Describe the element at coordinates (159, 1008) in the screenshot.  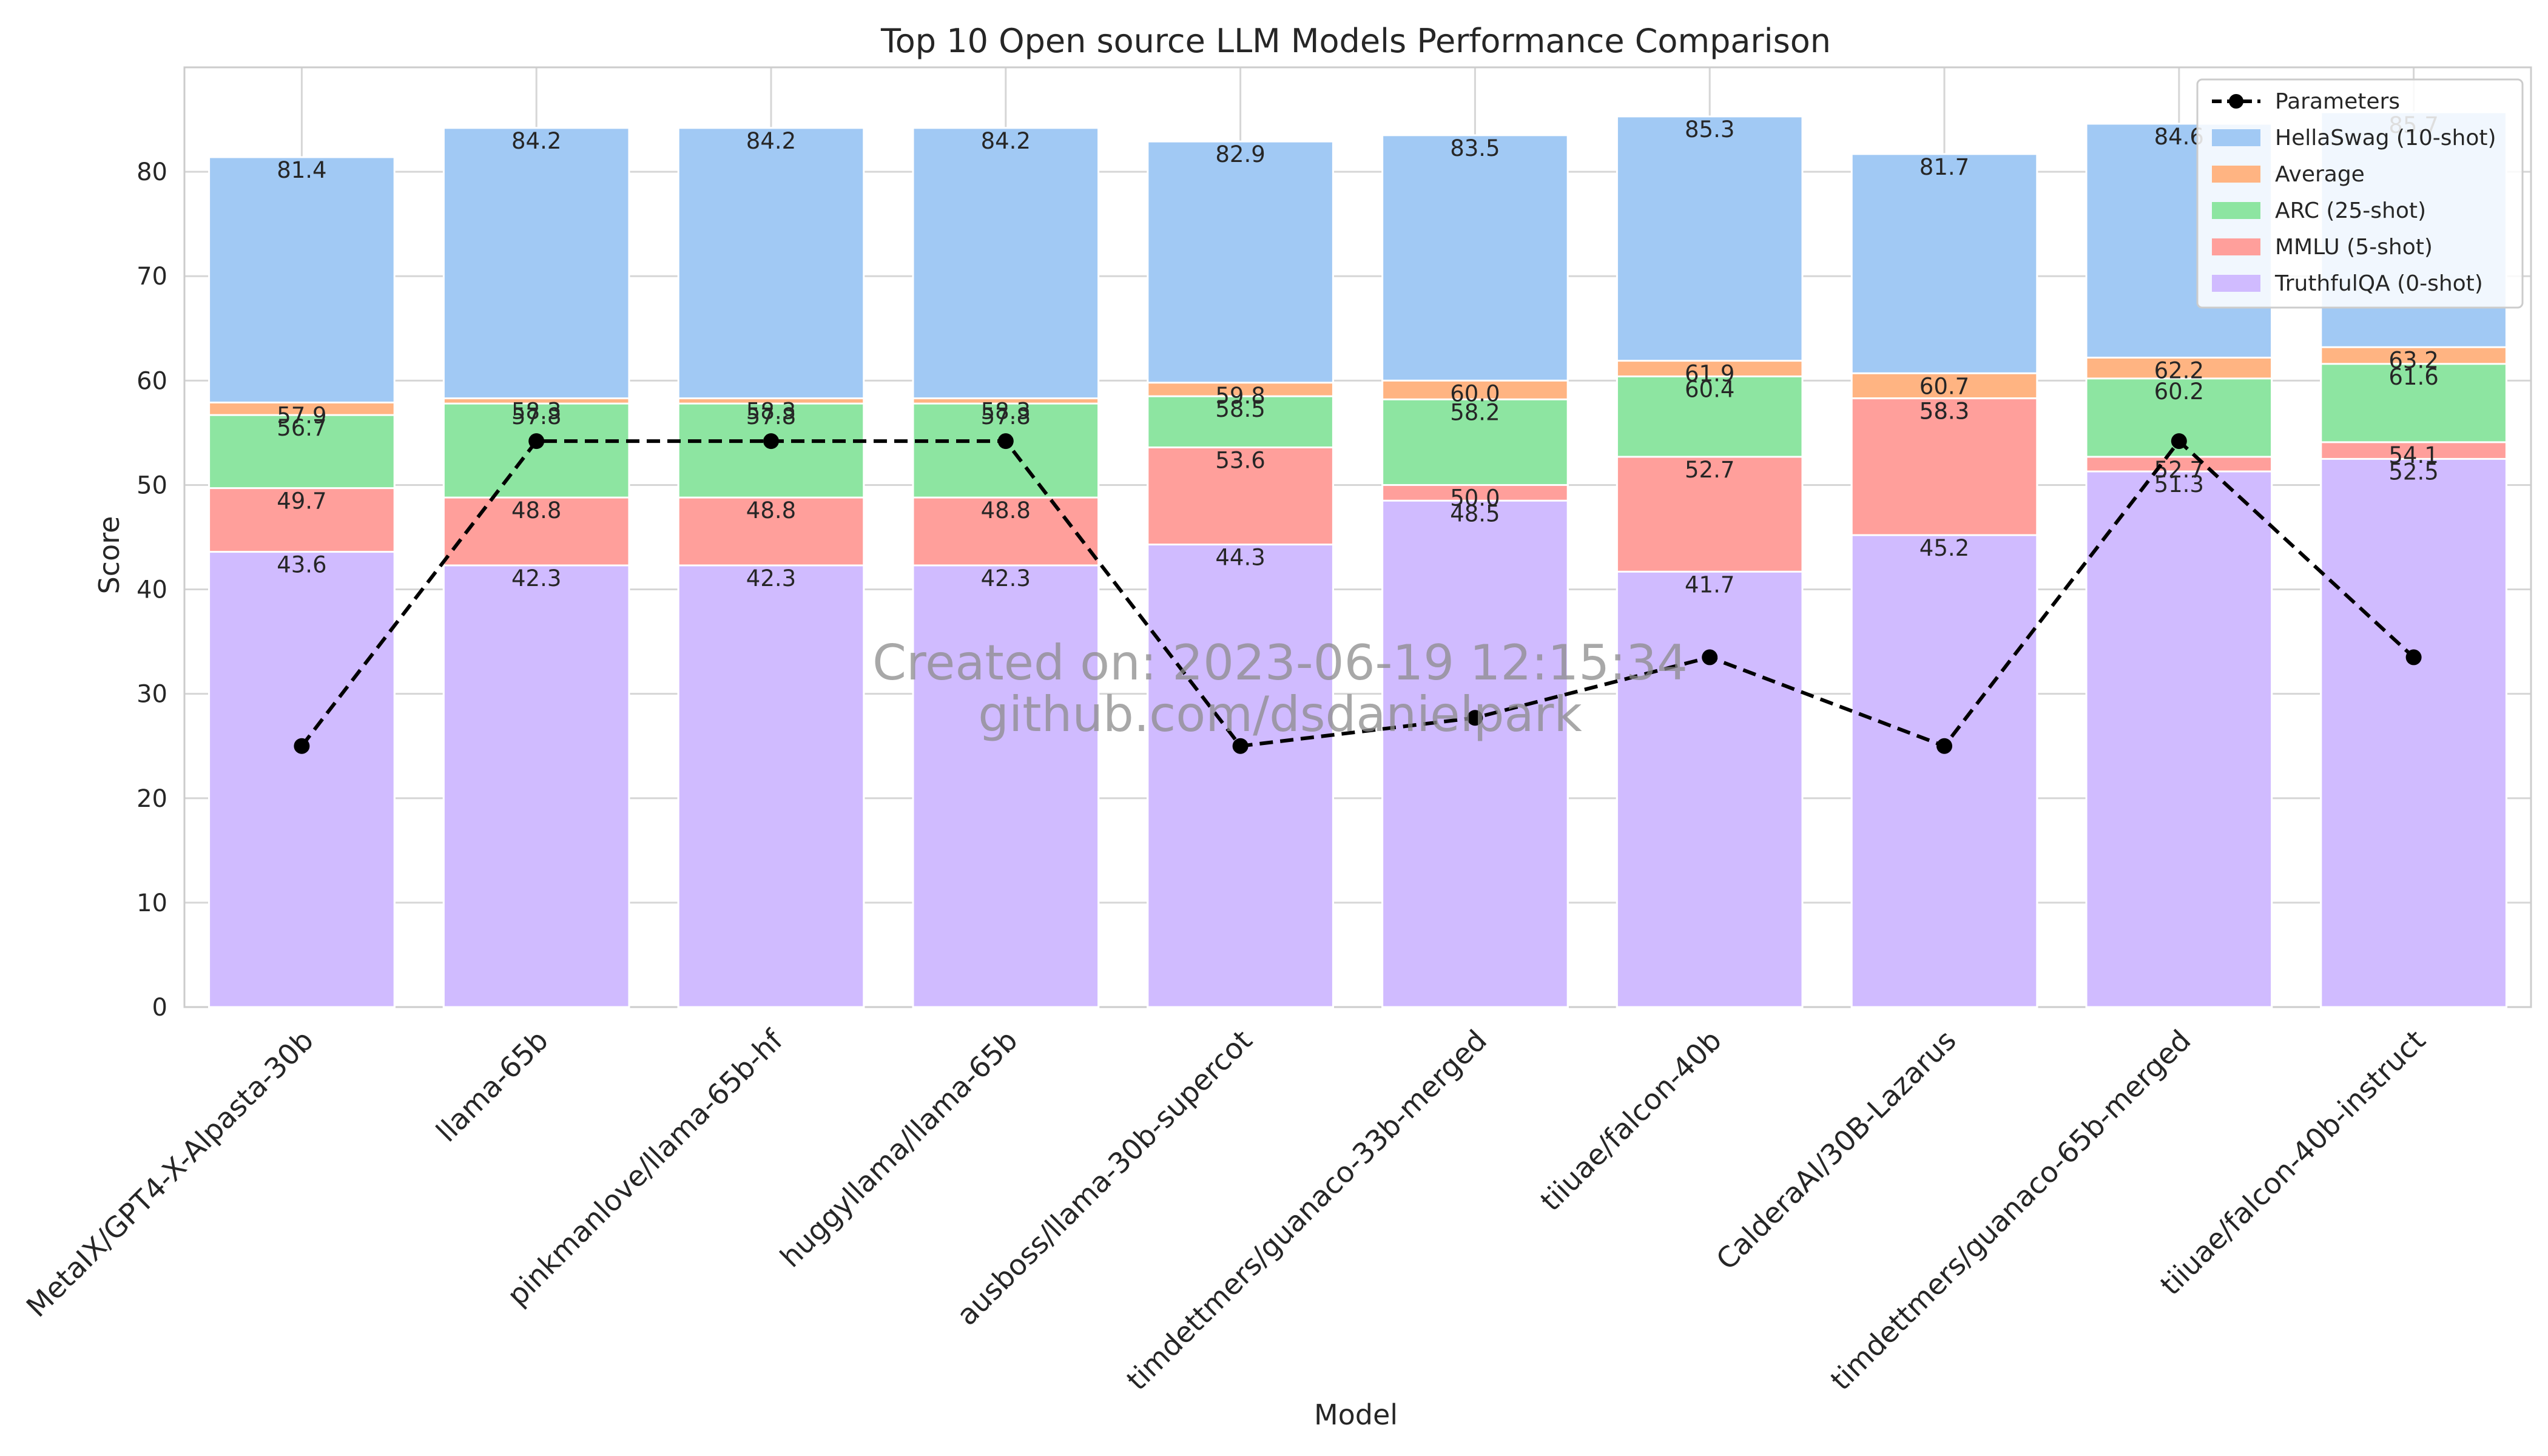
I see `y-tick-label: 0` at that location.